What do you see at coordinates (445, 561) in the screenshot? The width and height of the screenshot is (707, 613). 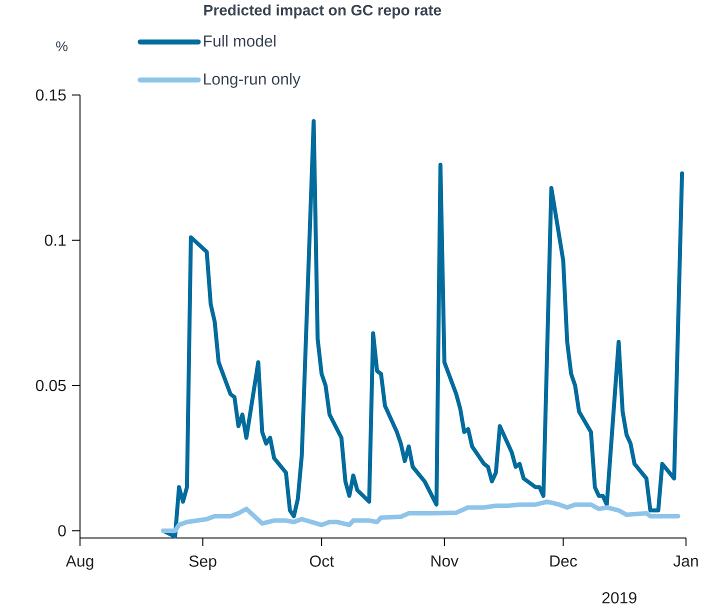 I see `x-tick-label: Nov` at bounding box center [445, 561].